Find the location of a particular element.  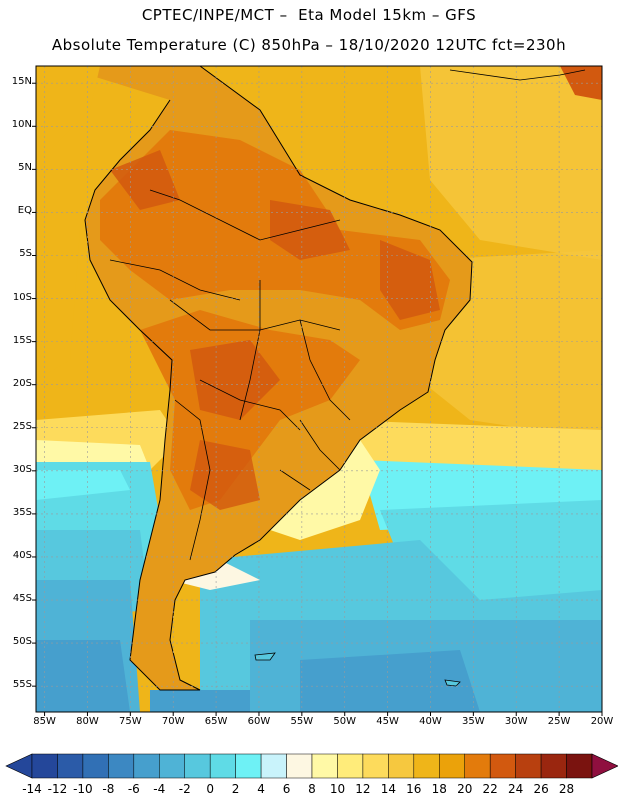

lon-label: 80W is located at coordinates (87, 721).